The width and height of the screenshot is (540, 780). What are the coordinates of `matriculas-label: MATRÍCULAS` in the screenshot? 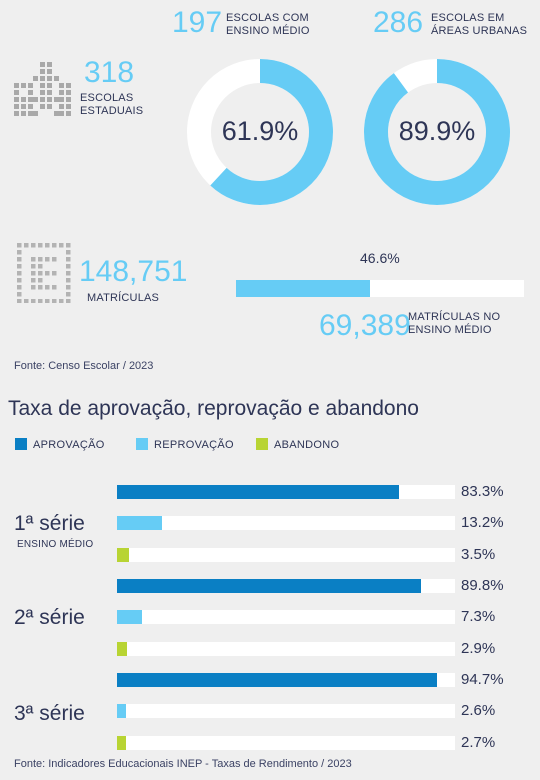 It's located at (123, 298).